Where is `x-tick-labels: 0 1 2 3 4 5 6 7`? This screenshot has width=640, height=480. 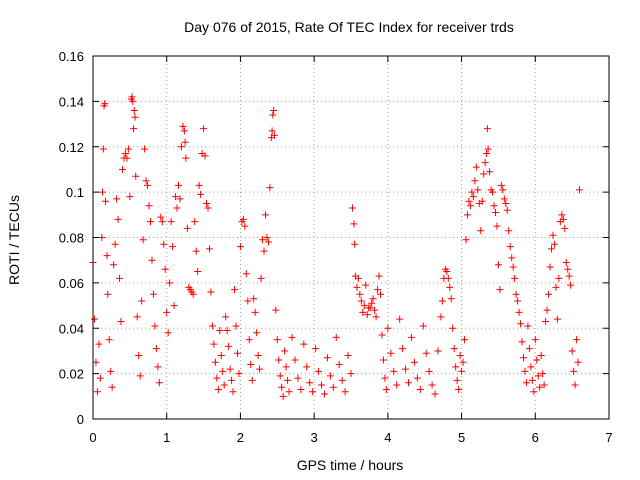 x-tick-labels: 0 1 2 3 4 5 6 7 is located at coordinates (350, 437).